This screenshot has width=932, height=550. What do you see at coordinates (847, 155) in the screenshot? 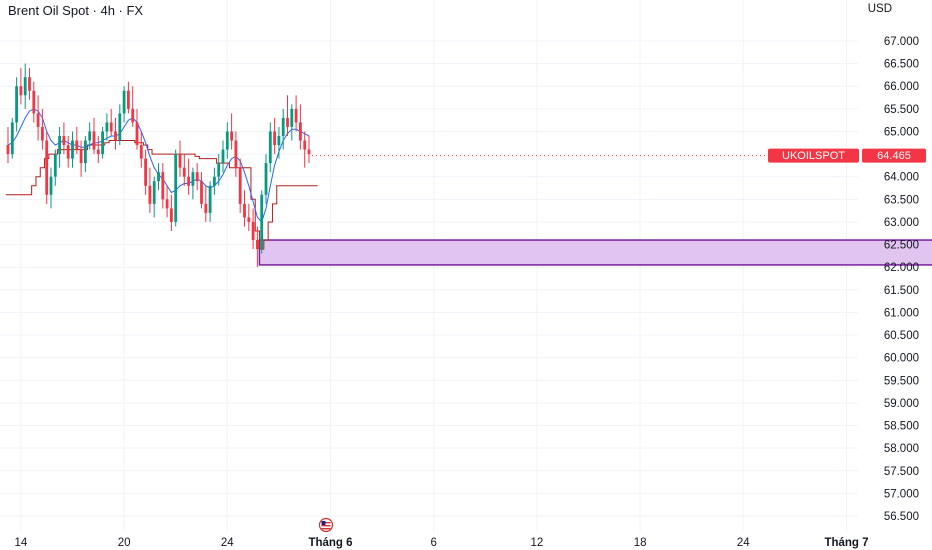
I see `price-tags: UKOILSPOT 64.465` at bounding box center [847, 155].